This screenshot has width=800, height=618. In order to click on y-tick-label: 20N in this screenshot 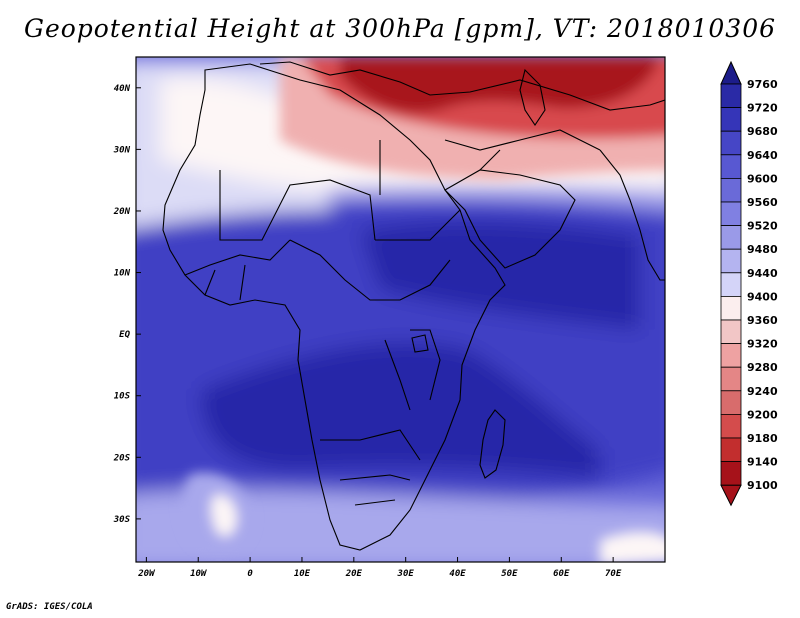, I will do `click(122, 212)`.